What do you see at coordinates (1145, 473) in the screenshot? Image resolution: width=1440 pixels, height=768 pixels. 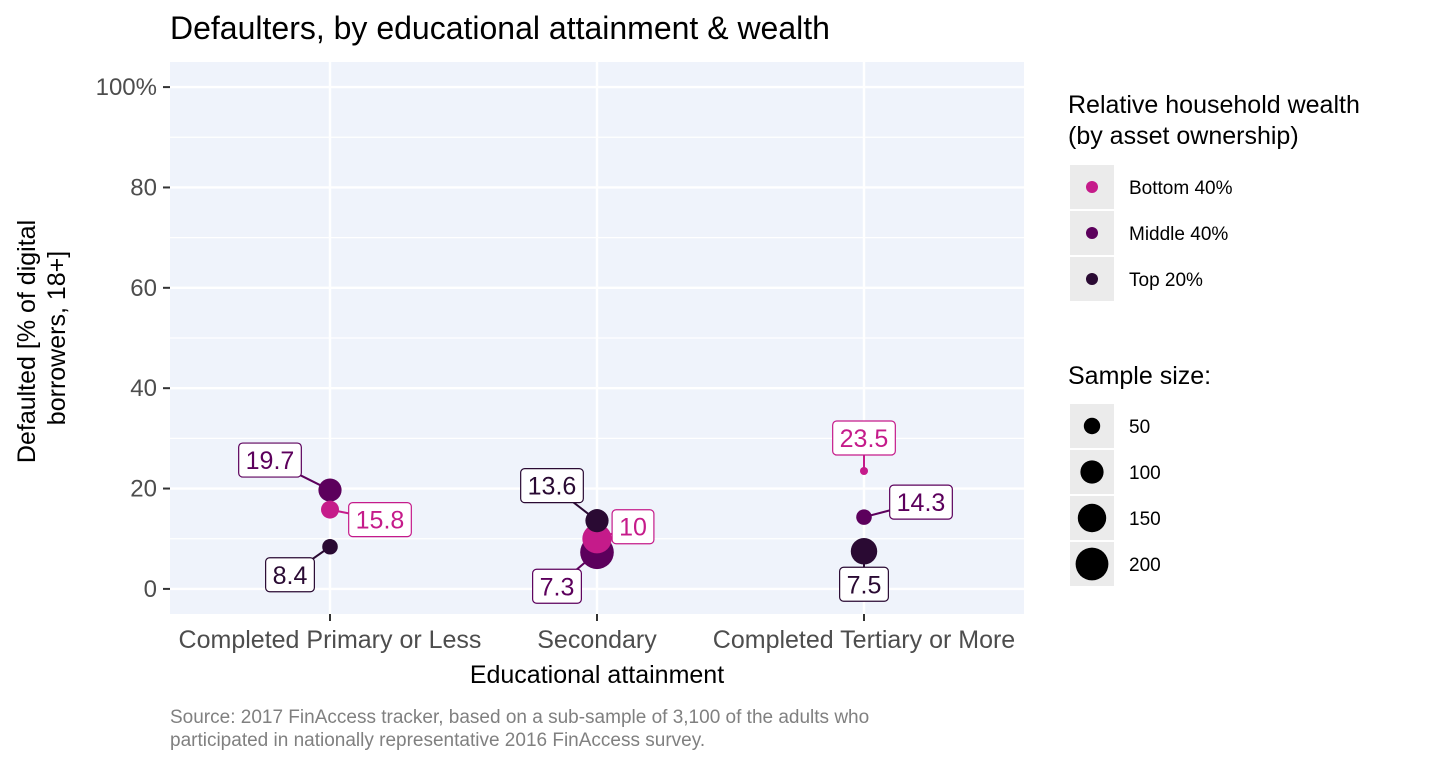 I see `legend-size-label: 100` at bounding box center [1145, 473].